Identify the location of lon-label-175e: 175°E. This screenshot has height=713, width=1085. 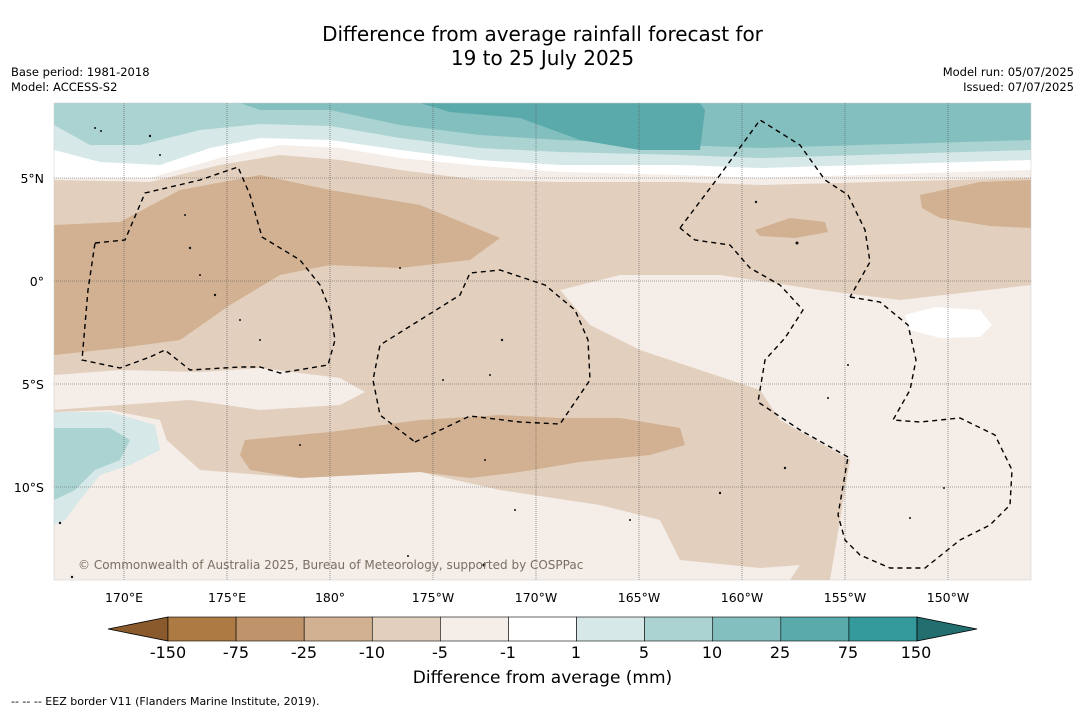
(226, 597).